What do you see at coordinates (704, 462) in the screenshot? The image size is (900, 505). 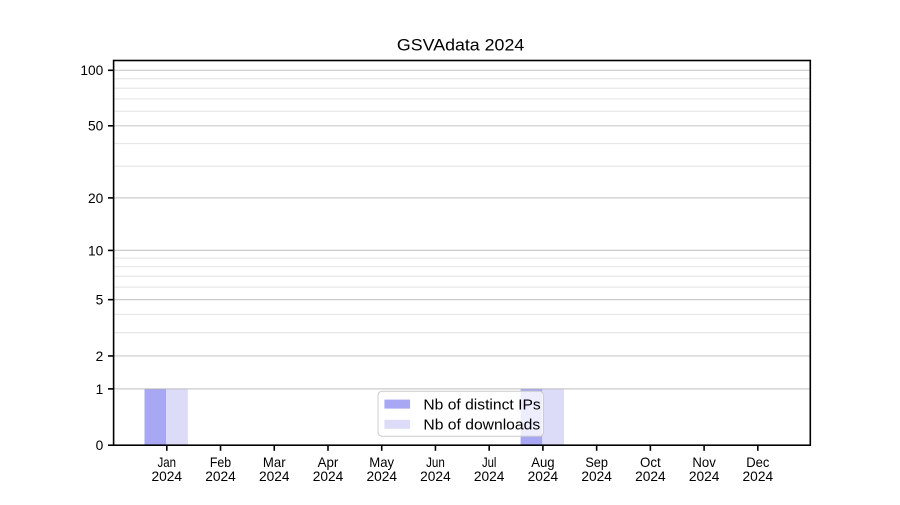 I see `svg-text: Nov` at bounding box center [704, 462].